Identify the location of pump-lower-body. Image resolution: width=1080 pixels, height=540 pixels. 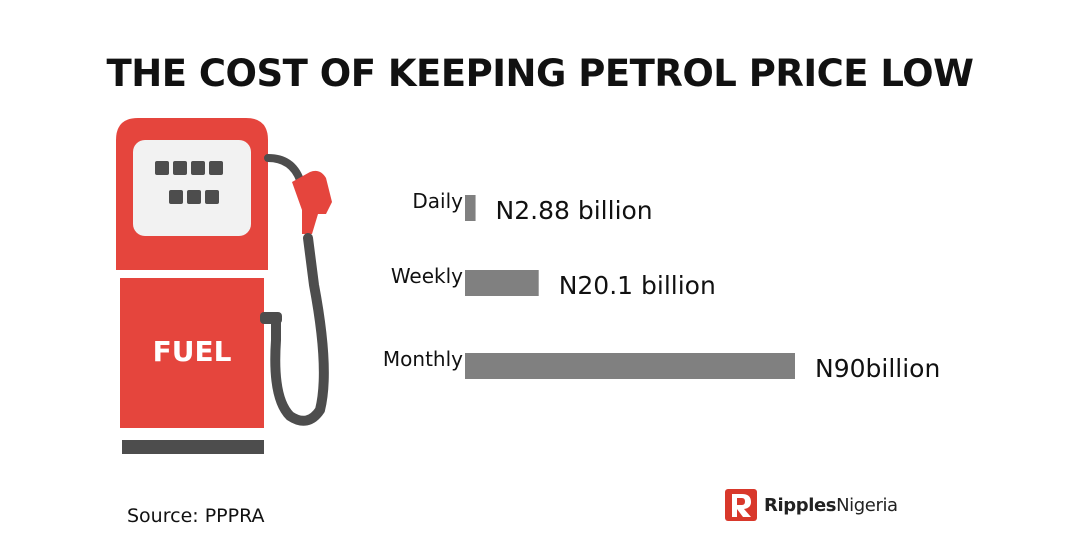
(192, 353).